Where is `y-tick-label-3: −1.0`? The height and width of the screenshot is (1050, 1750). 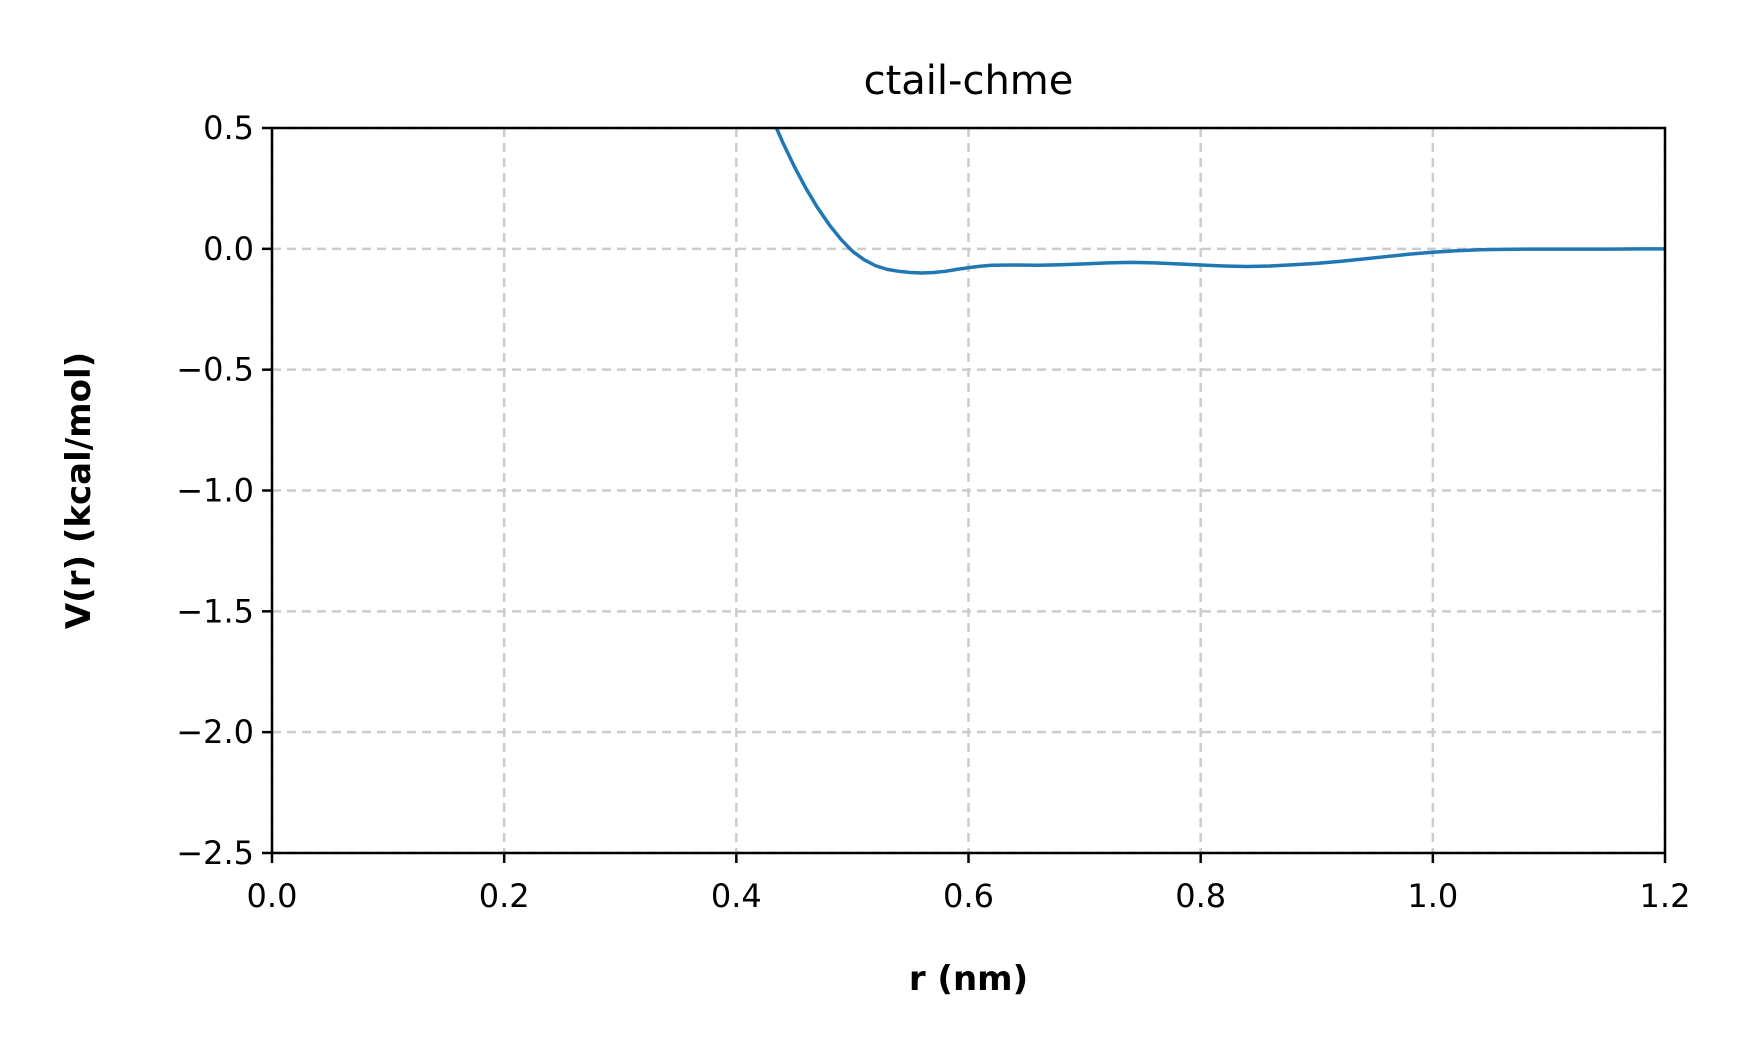
y-tick-label-3: −1.0 is located at coordinates (215, 491).